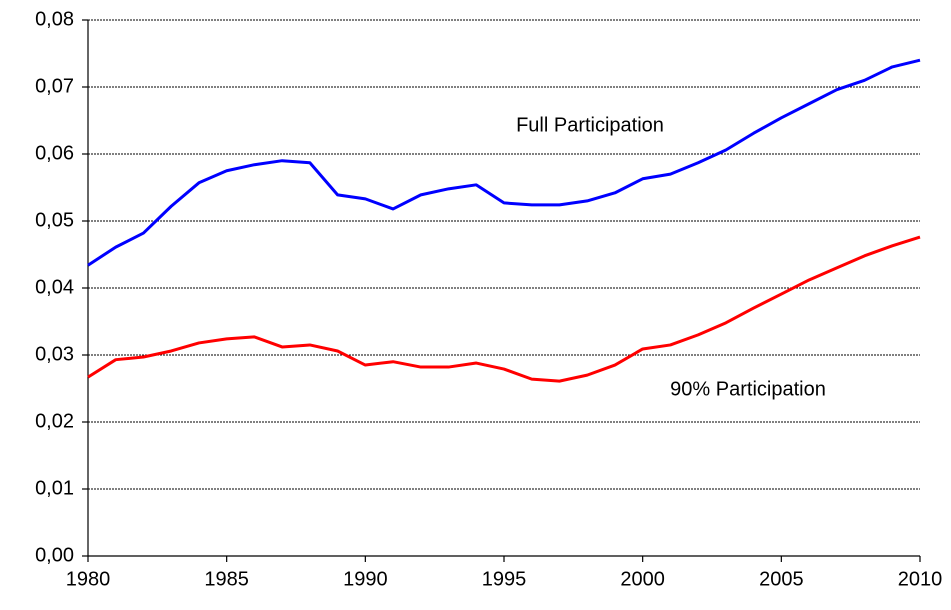 The image size is (951, 610). What do you see at coordinates (920, 579) in the screenshot?
I see `x-tick-label: 2010` at bounding box center [920, 579].